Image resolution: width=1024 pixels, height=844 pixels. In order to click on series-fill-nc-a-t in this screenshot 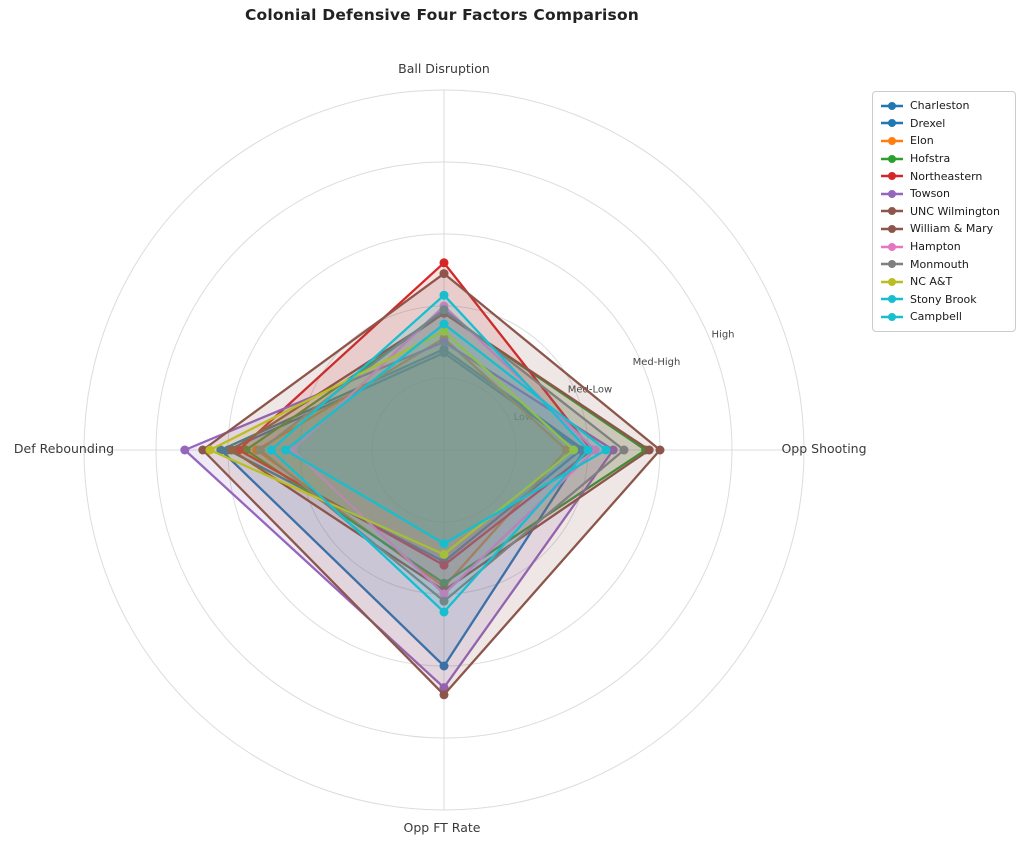, I will do `click(392, 443)`.